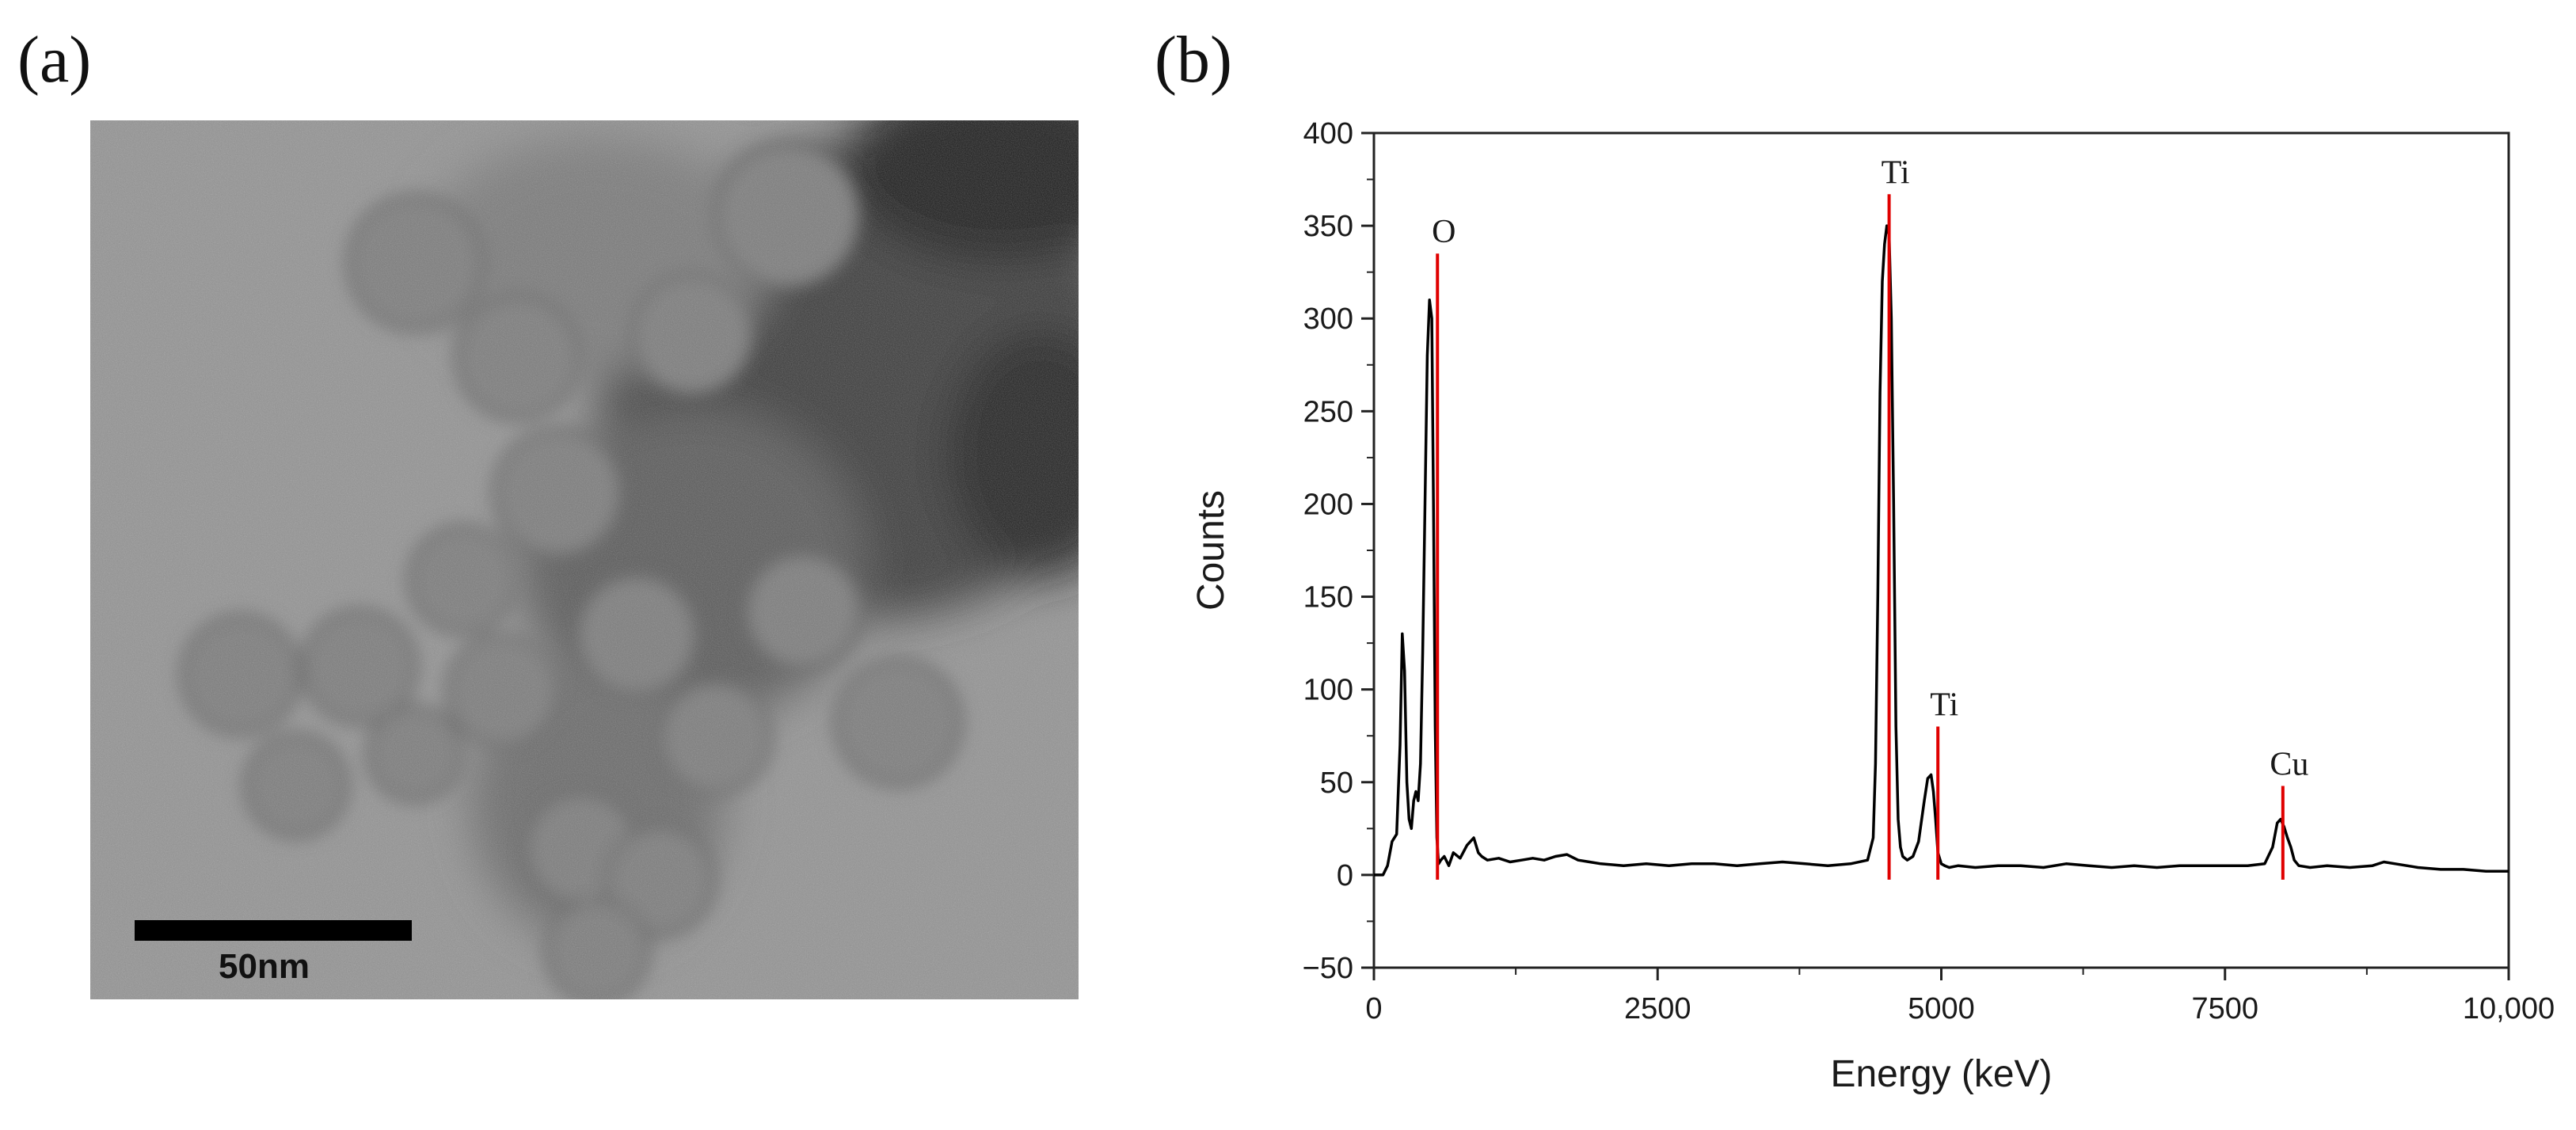 The width and height of the screenshot is (2576, 1130). Describe the element at coordinates (54, 60) in the screenshot. I see `panel-label-a: (a)` at that location.